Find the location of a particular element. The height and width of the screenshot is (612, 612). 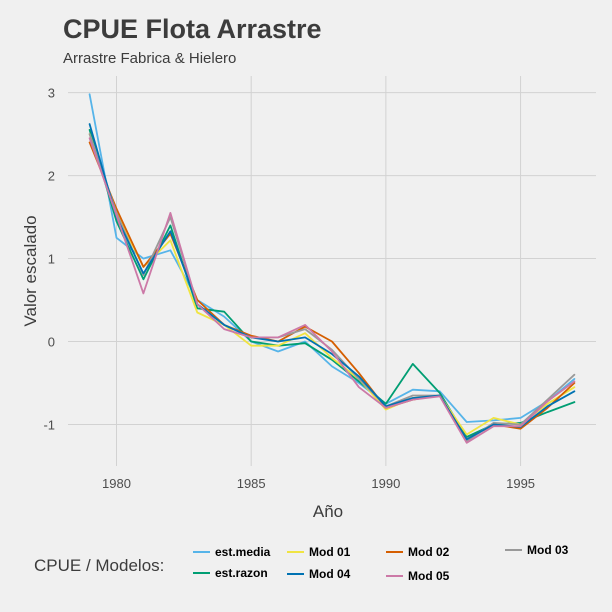

legend-label: Mod 02 is located at coordinates (429, 552).